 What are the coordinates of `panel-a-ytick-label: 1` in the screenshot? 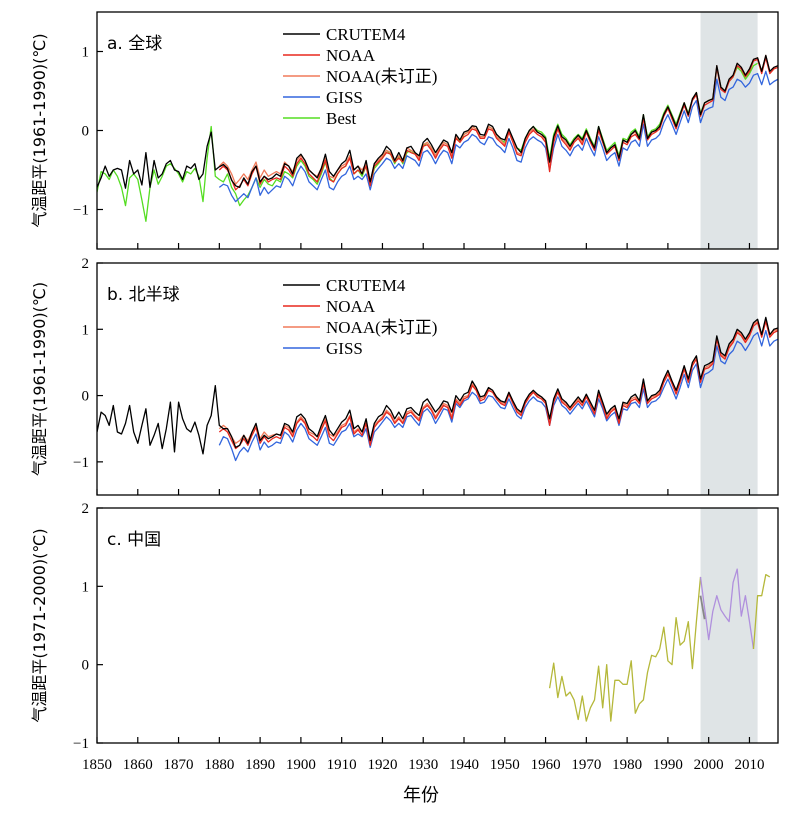 It's located at (86, 53).